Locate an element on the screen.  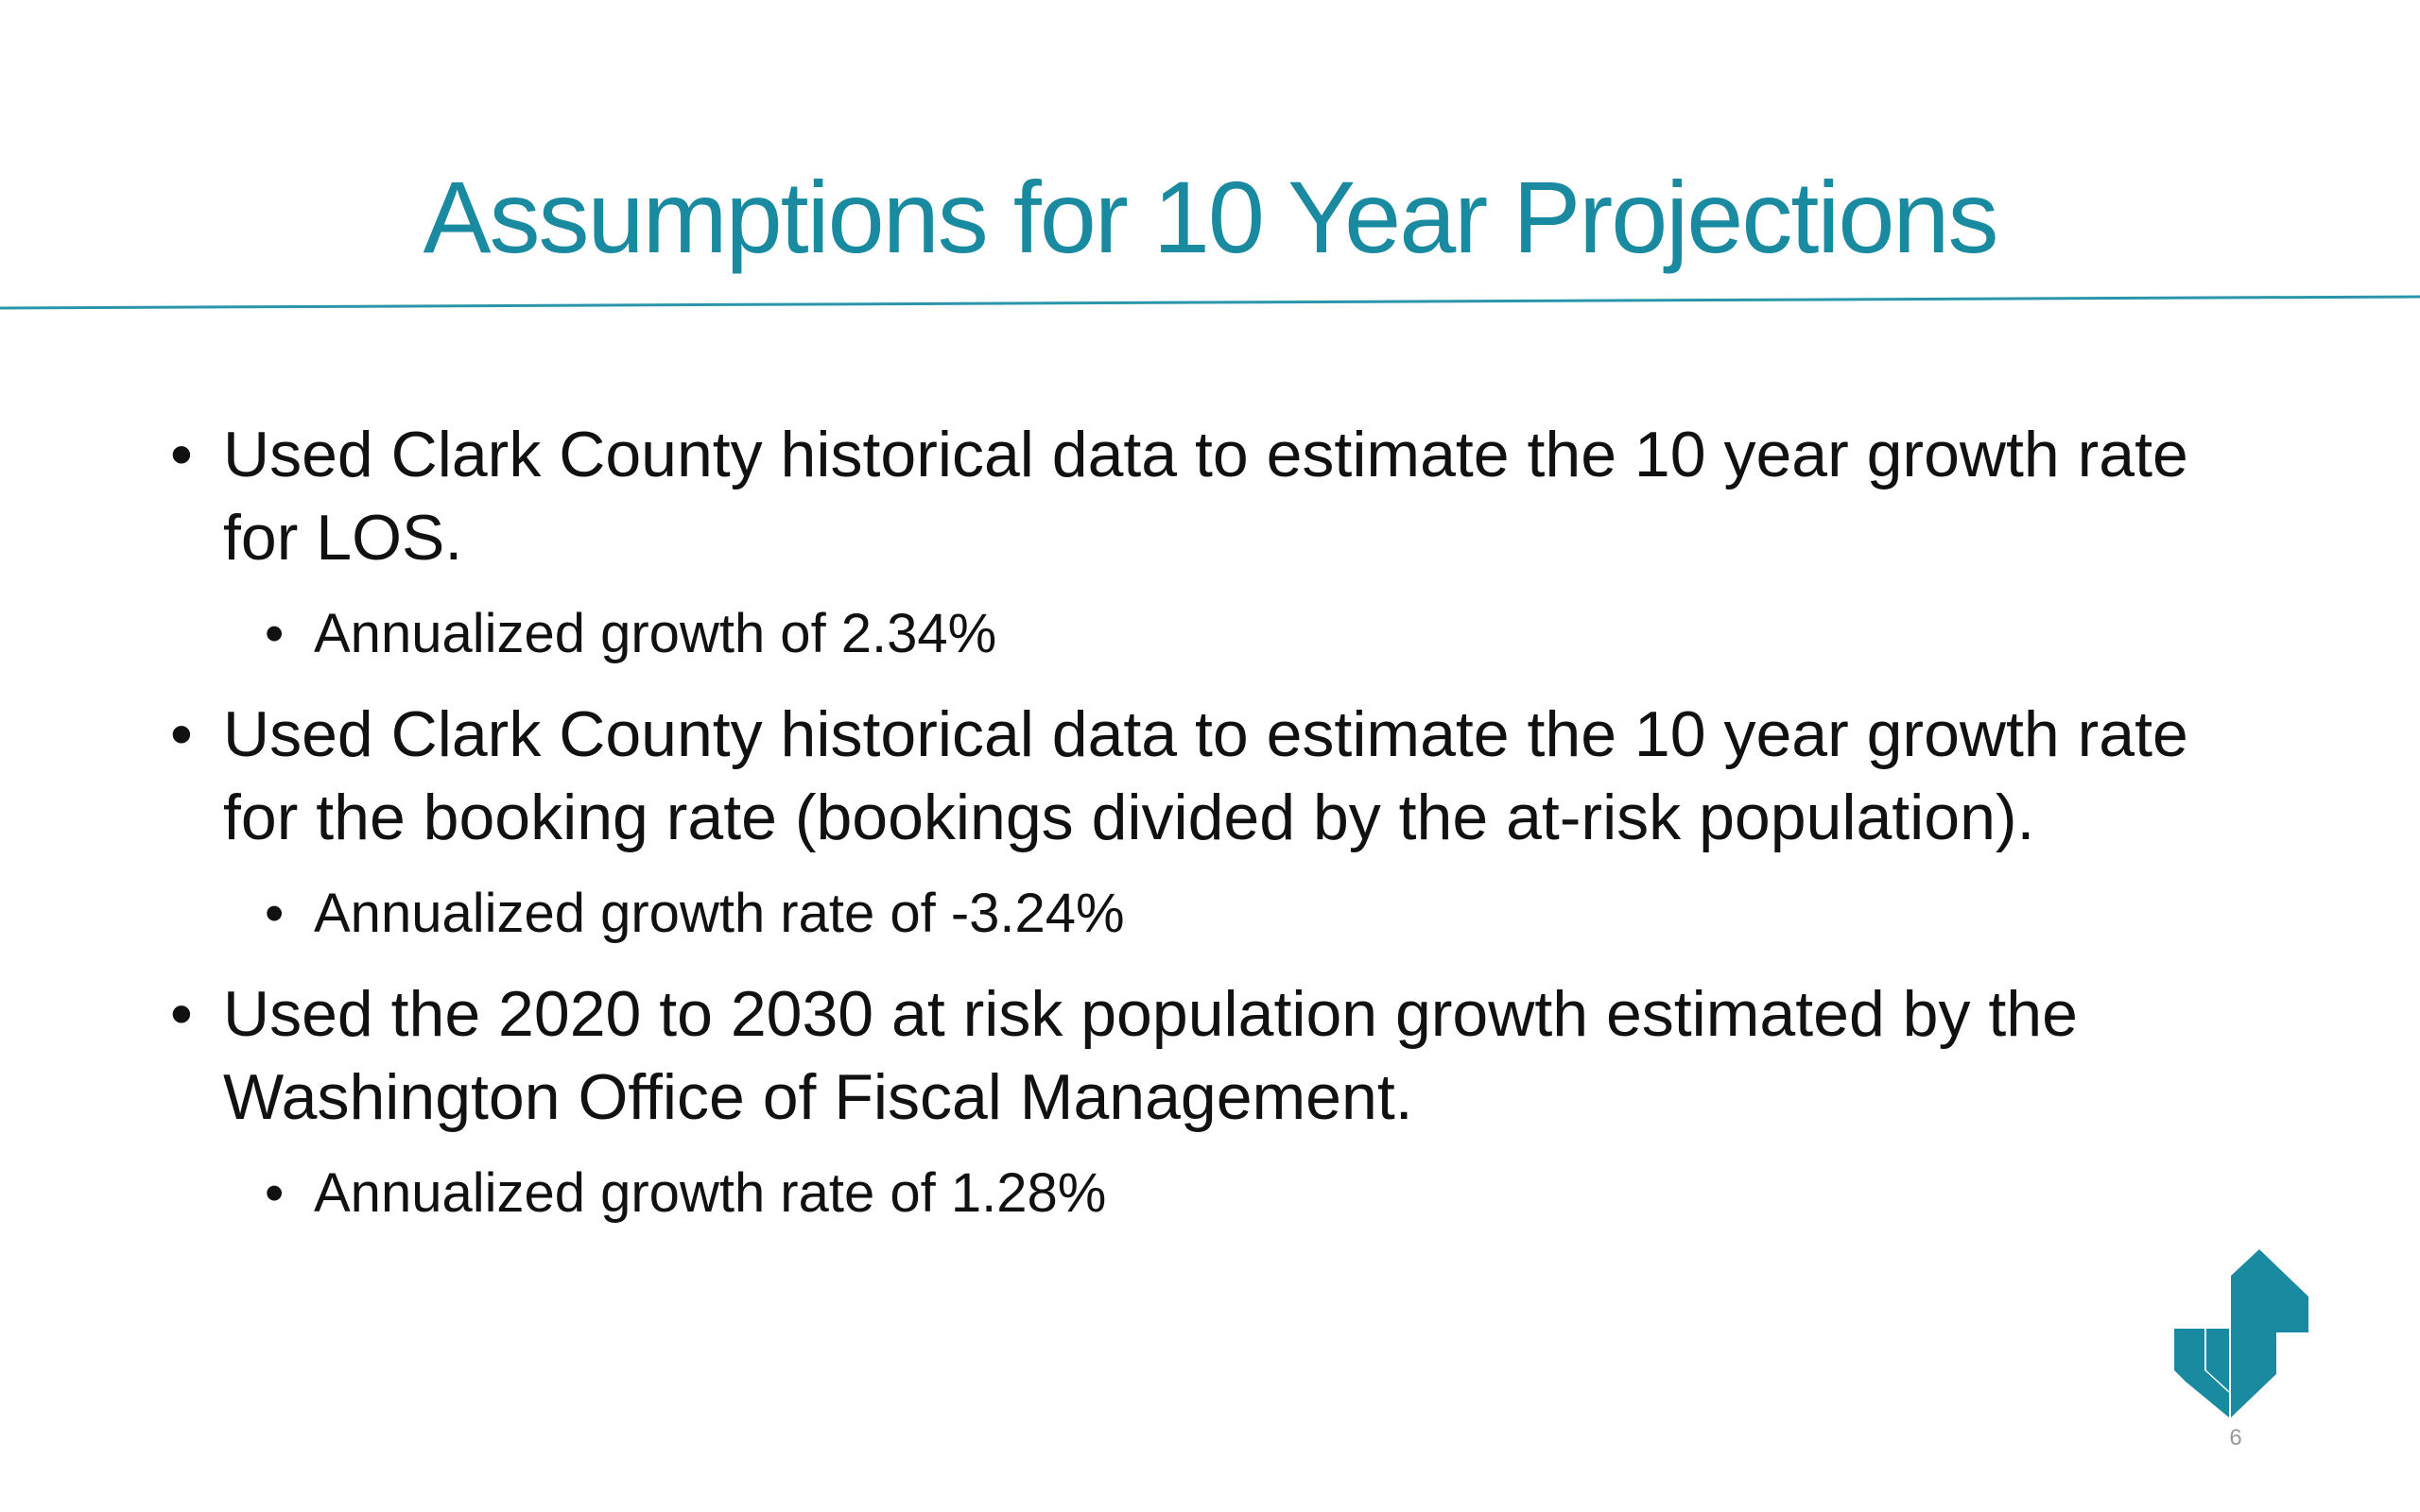
page-number: 6 is located at coordinates (2235, 1438).